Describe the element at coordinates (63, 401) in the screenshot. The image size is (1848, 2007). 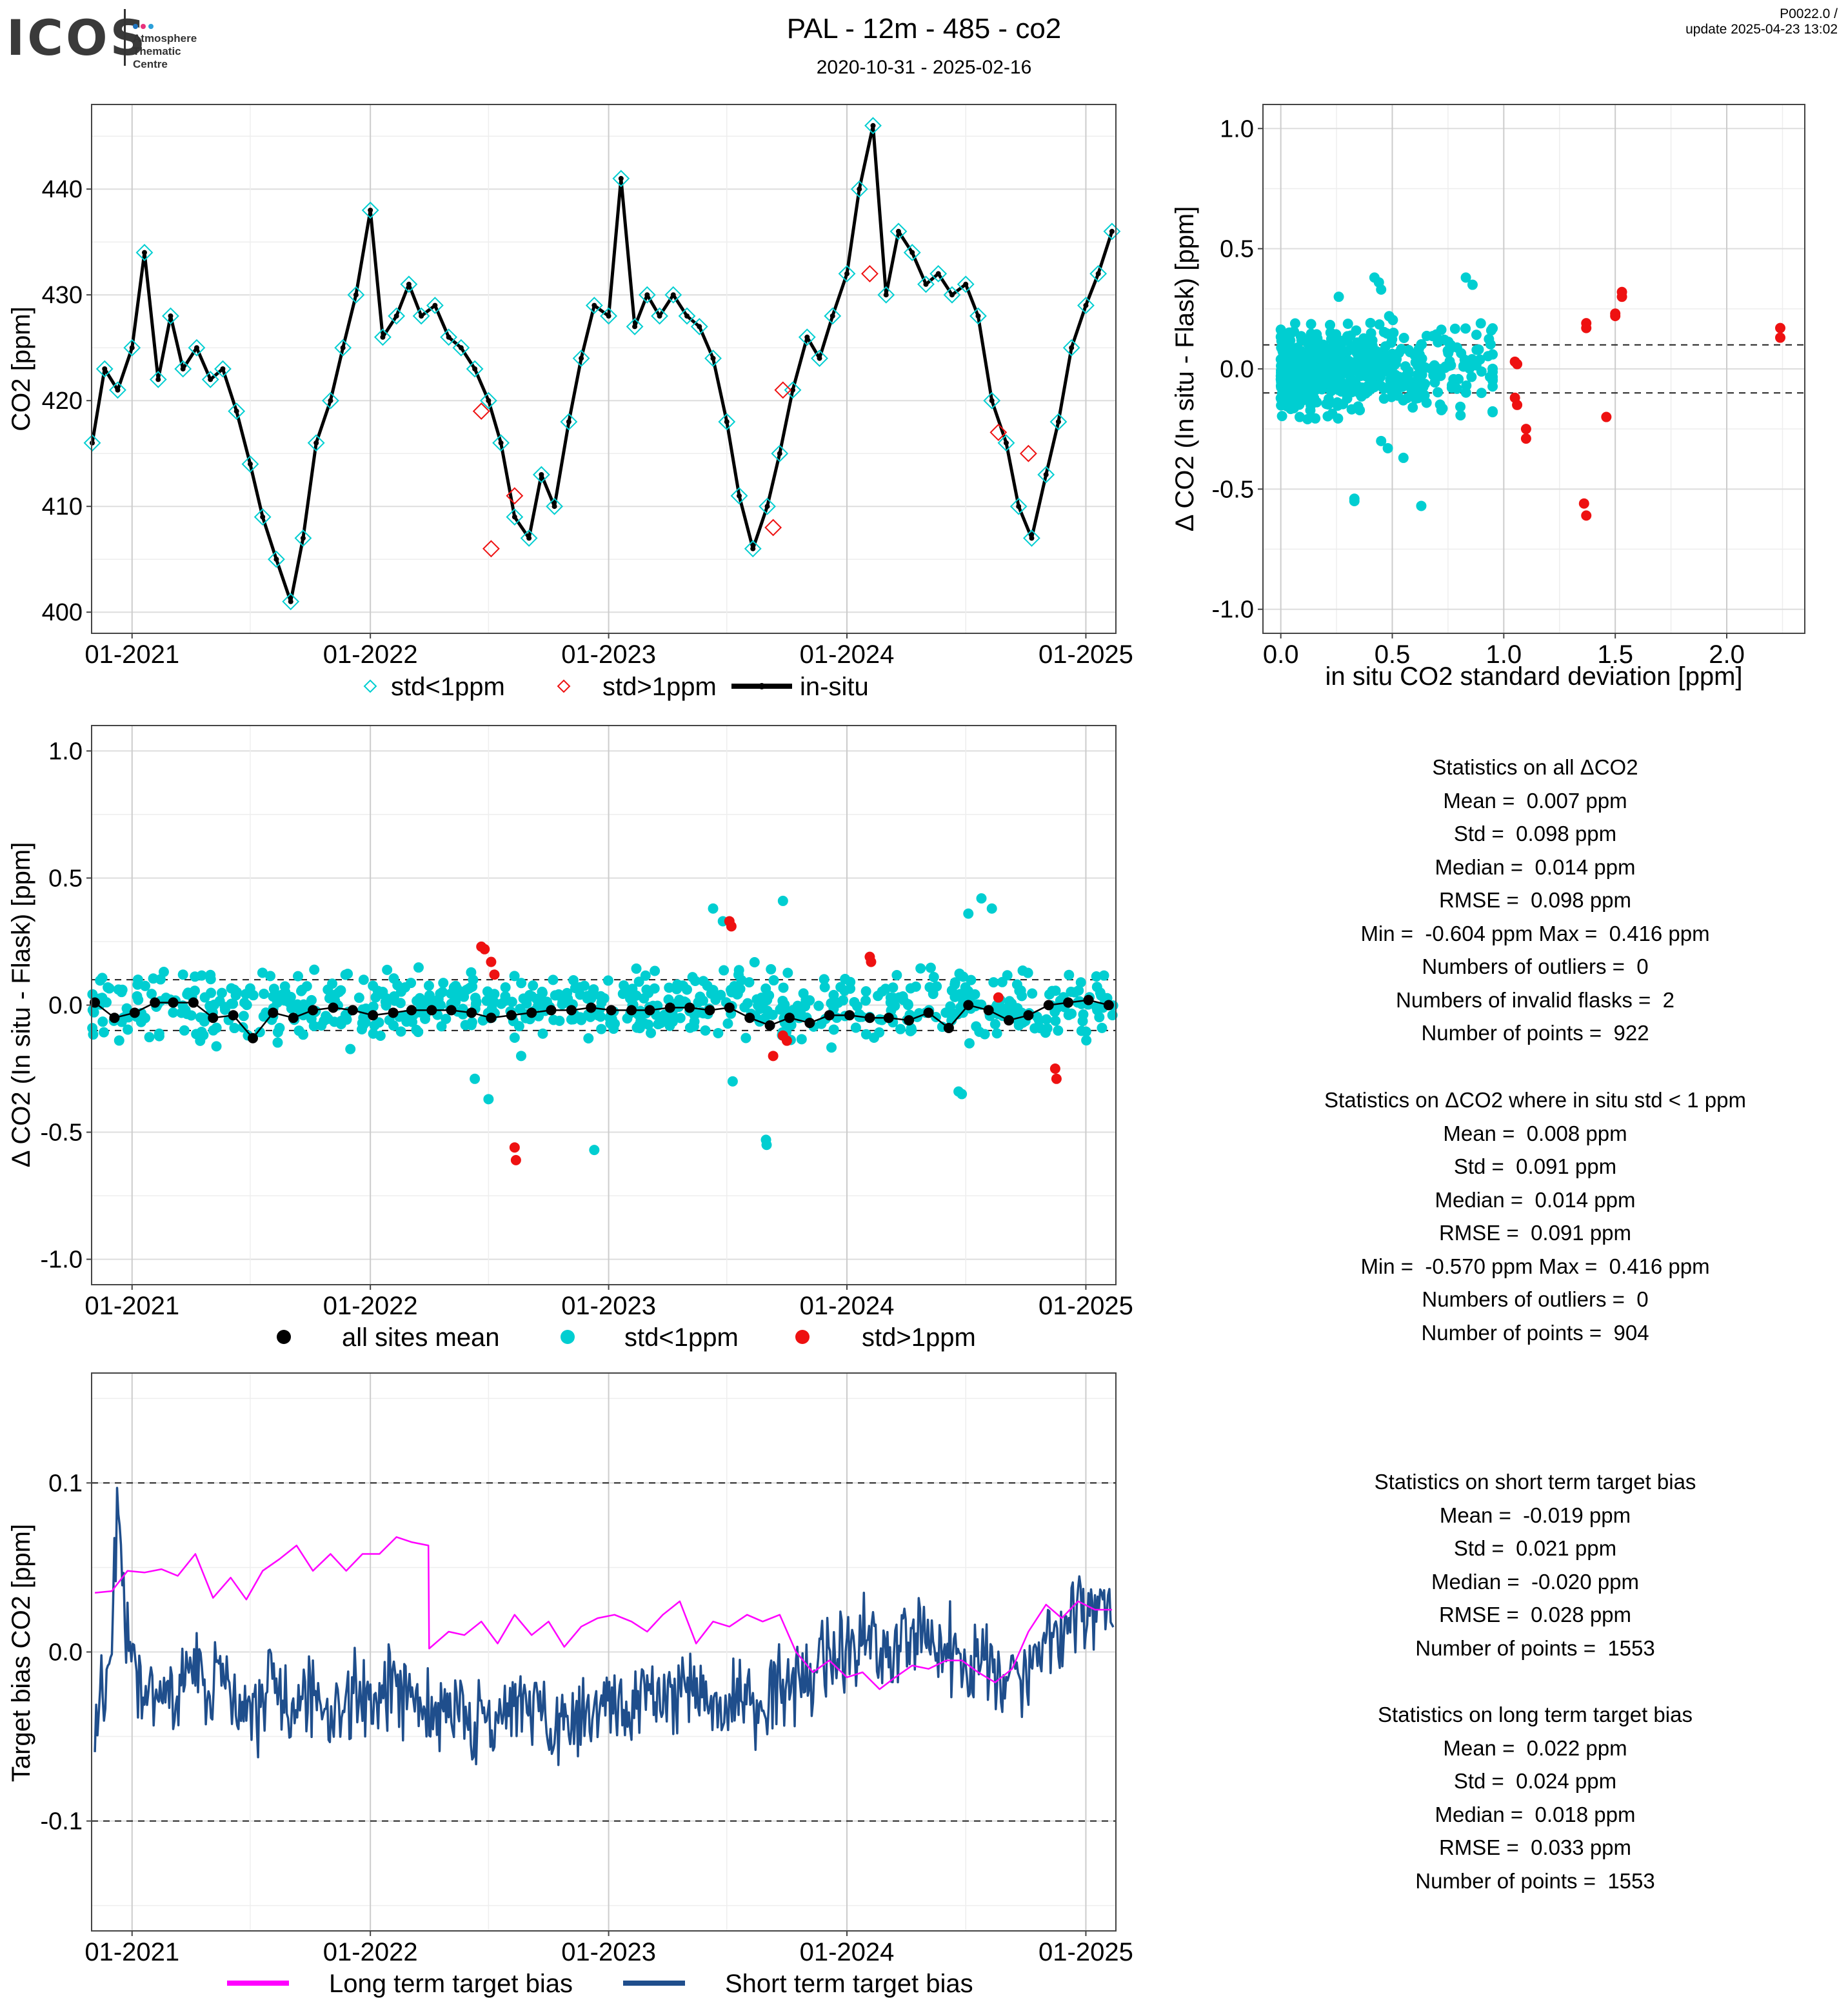
I see `y-tick-label: 420` at that location.